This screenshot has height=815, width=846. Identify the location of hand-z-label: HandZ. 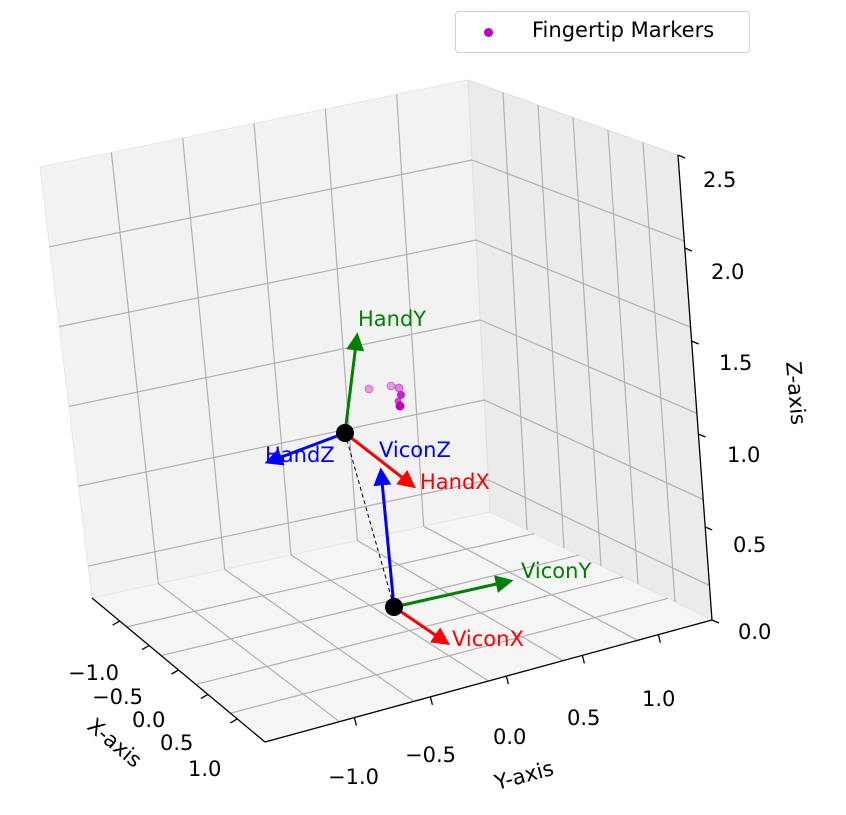
(300, 455).